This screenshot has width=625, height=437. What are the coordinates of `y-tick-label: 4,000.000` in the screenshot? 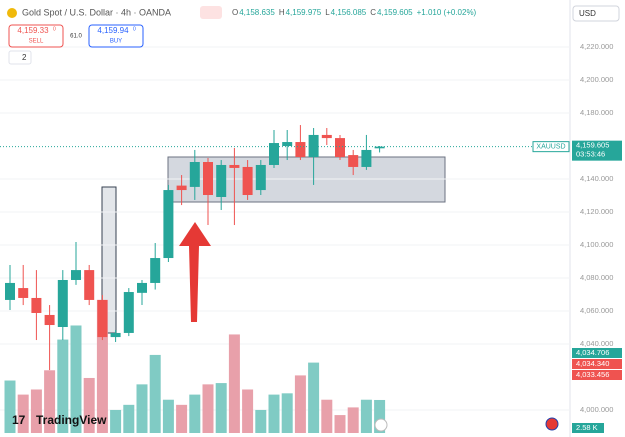 It's located at (596, 409).